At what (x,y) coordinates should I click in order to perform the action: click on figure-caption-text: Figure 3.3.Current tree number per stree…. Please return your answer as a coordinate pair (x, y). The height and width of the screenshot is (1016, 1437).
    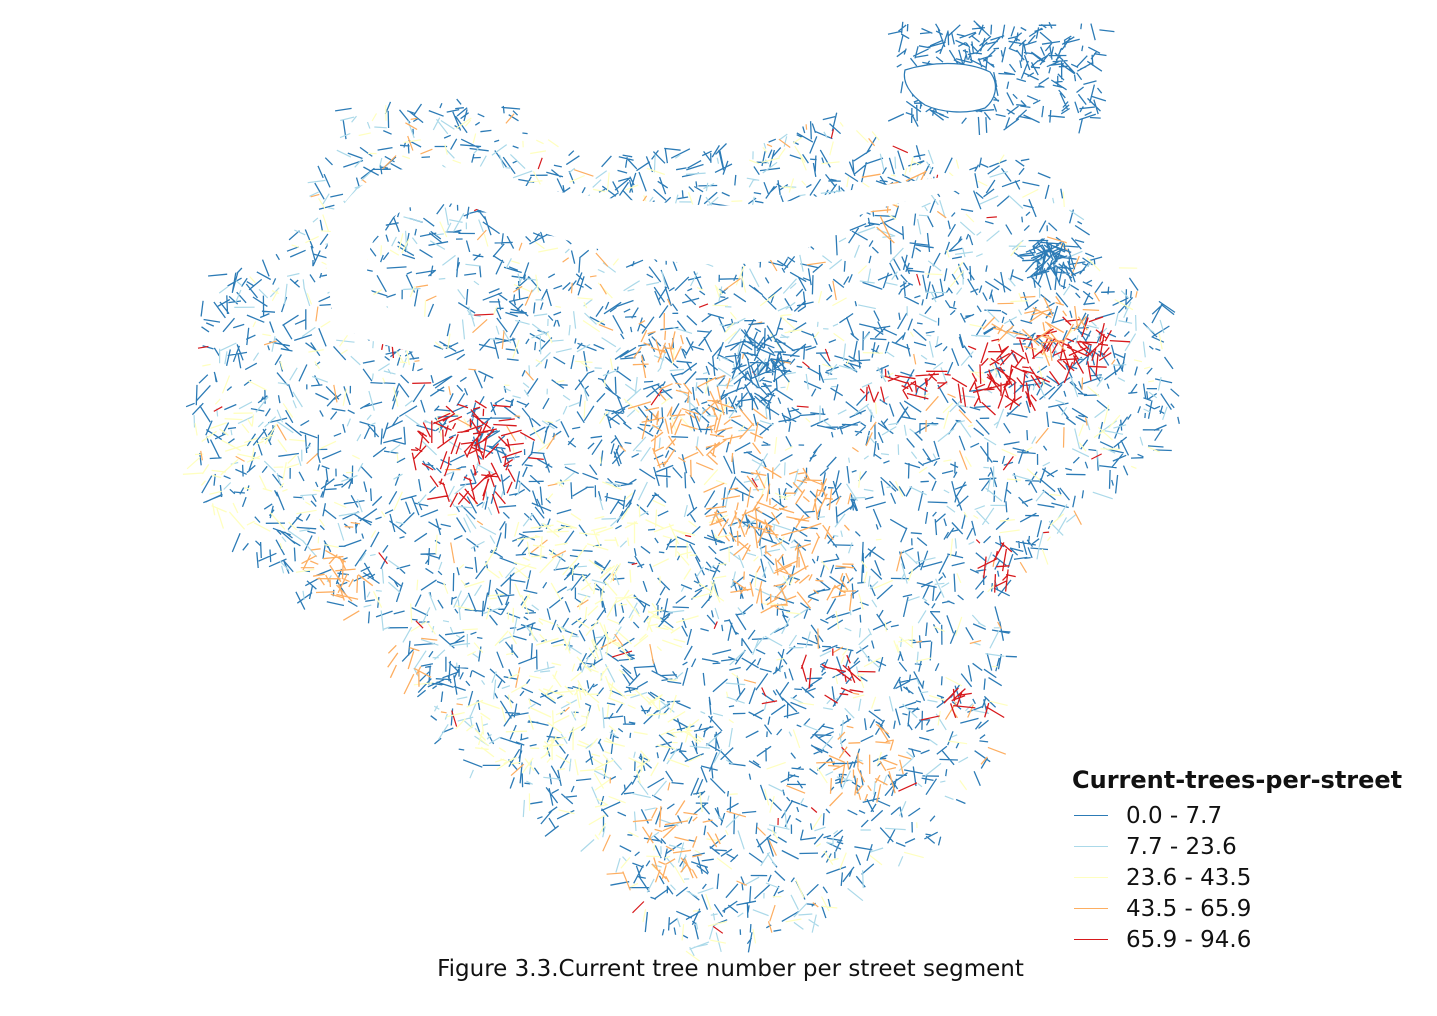
    Looking at the image, I should click on (730, 969).